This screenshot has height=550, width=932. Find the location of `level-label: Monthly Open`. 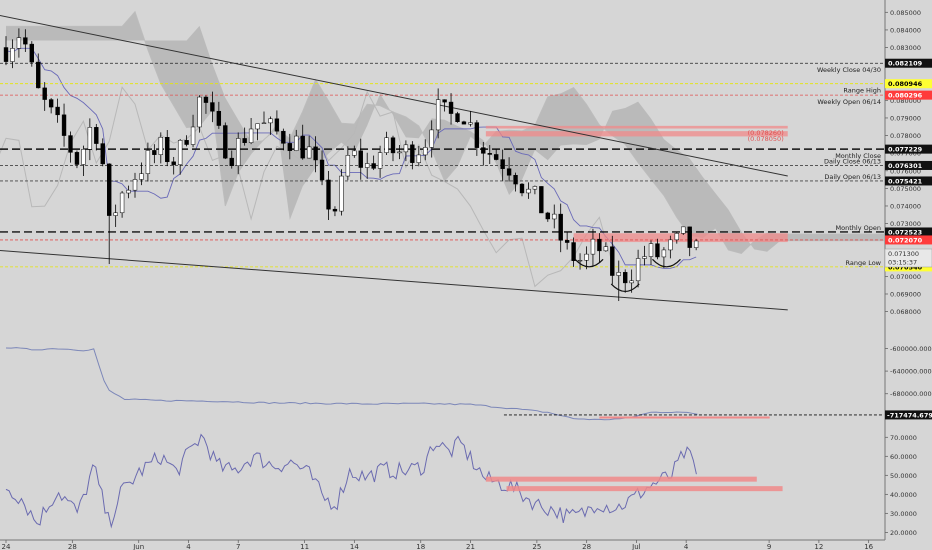

level-label: Monthly Open is located at coordinates (858, 228).